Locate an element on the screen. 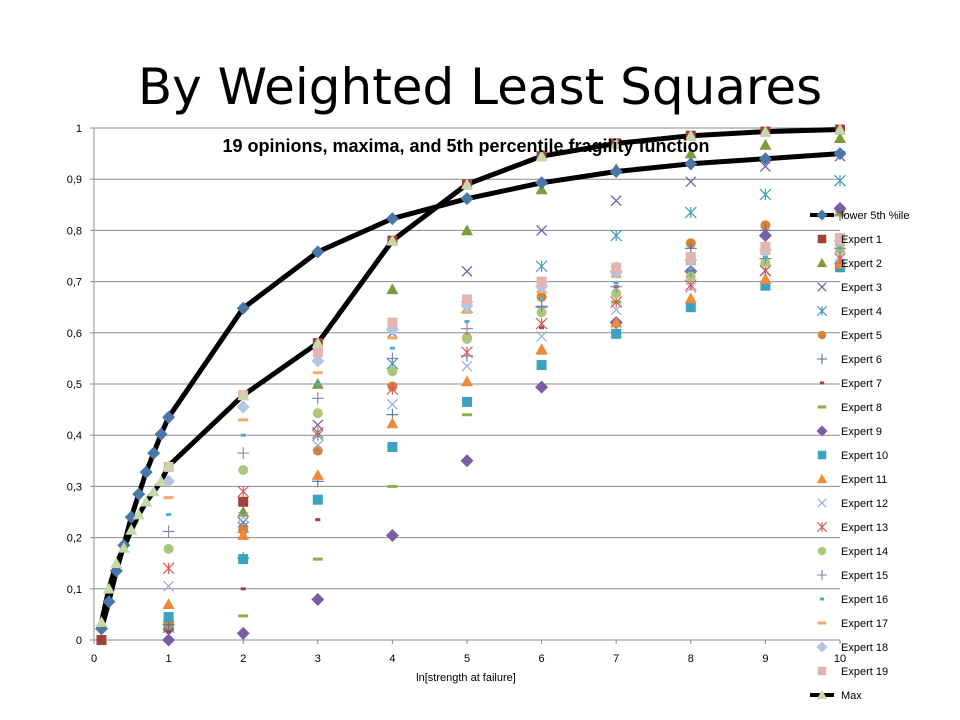 The image size is (960, 720). legend-label: Expert 6 is located at coordinates (861, 360).